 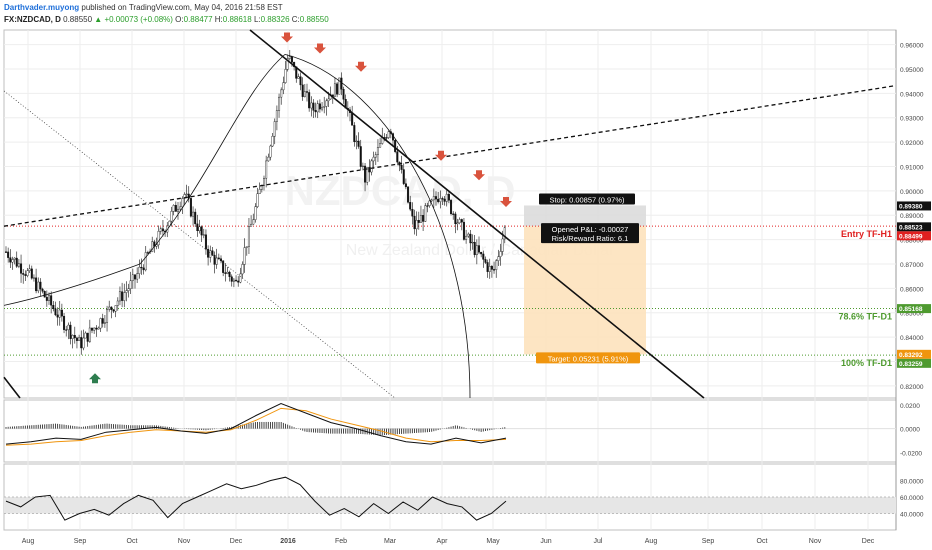 What do you see at coordinates (179, 19) in the screenshot?
I see `open-label: O:` at bounding box center [179, 19].